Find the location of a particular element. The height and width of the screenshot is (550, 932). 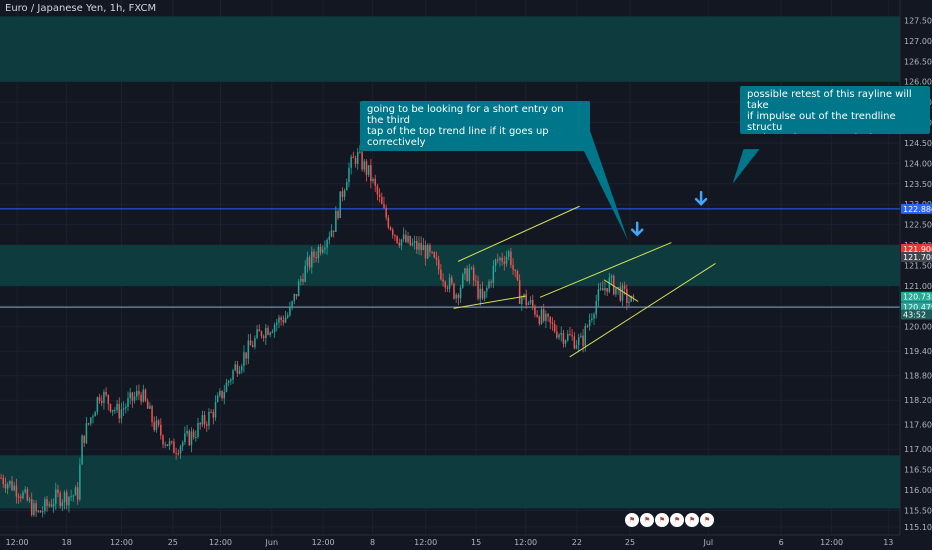

price-tick-label: 117.600 is located at coordinates (918, 425).